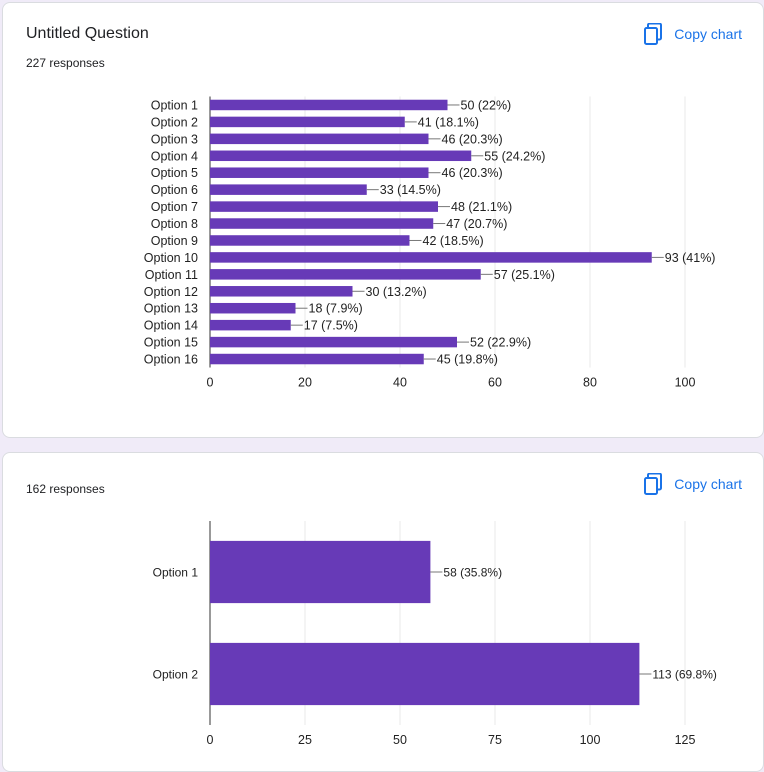  Describe the element at coordinates (476, 224) in the screenshot. I see `data-label: 47 (20.7%)` at that location.